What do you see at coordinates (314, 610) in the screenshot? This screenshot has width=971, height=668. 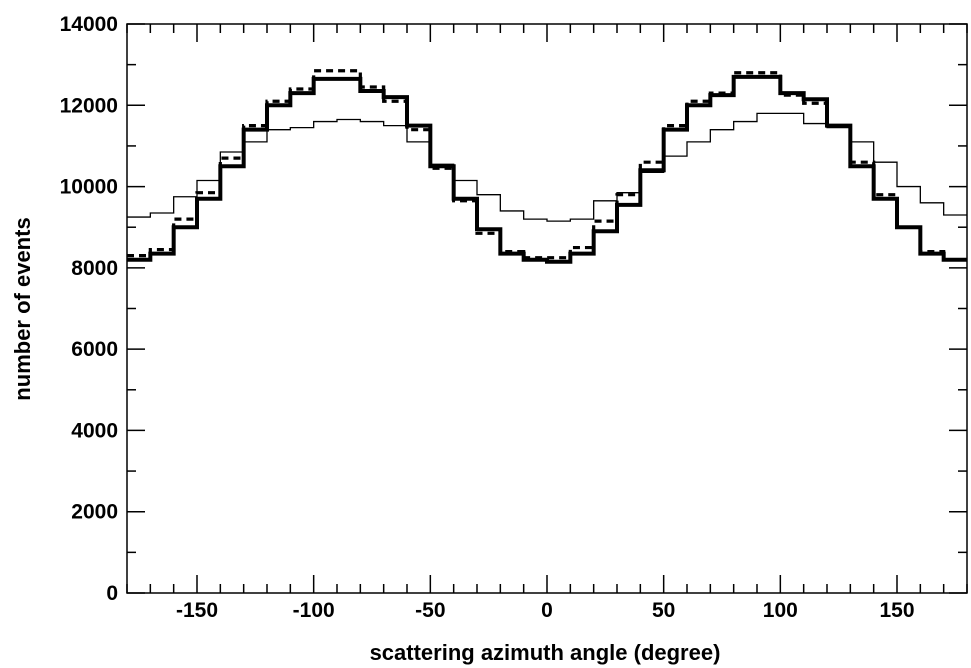 I see `x-tick-label: -100` at bounding box center [314, 610].